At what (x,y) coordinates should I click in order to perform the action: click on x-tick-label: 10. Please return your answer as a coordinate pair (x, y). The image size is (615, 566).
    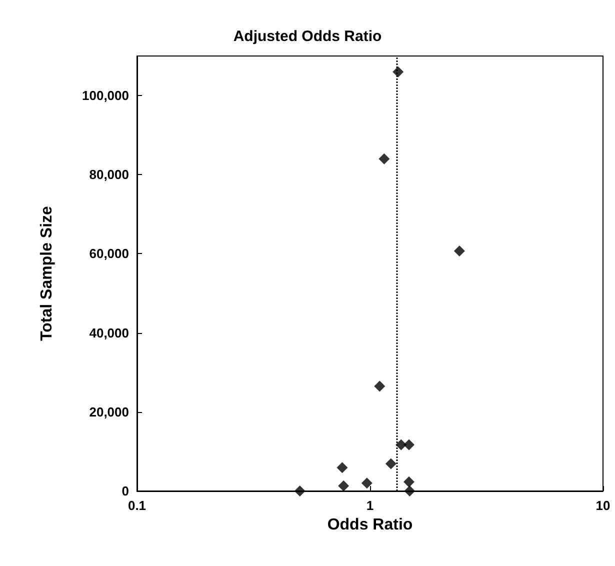
    Looking at the image, I should click on (603, 505).